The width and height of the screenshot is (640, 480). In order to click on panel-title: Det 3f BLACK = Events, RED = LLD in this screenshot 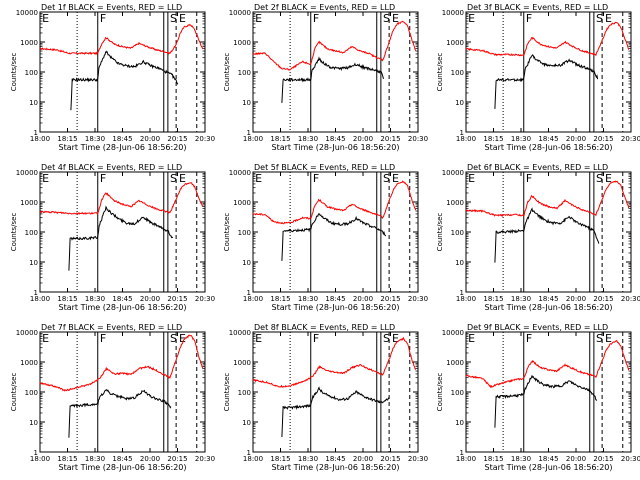, I will do `click(537, 7)`.